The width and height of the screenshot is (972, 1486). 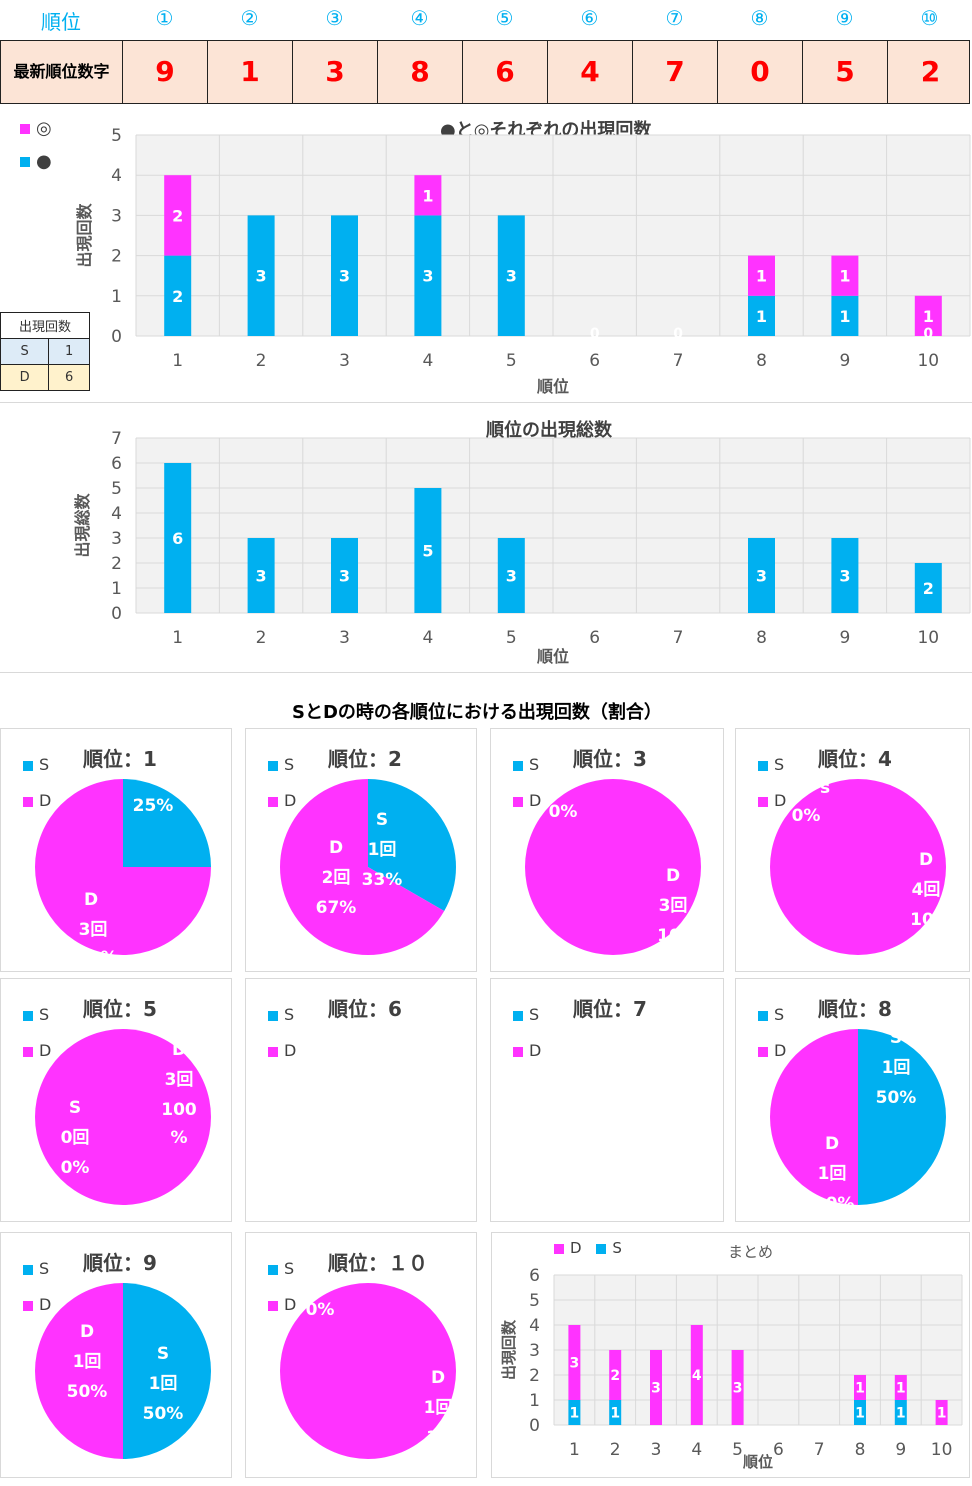 What do you see at coordinates (84, 235) in the screenshot?
I see `y-axis-title: 出現回数` at bounding box center [84, 235].